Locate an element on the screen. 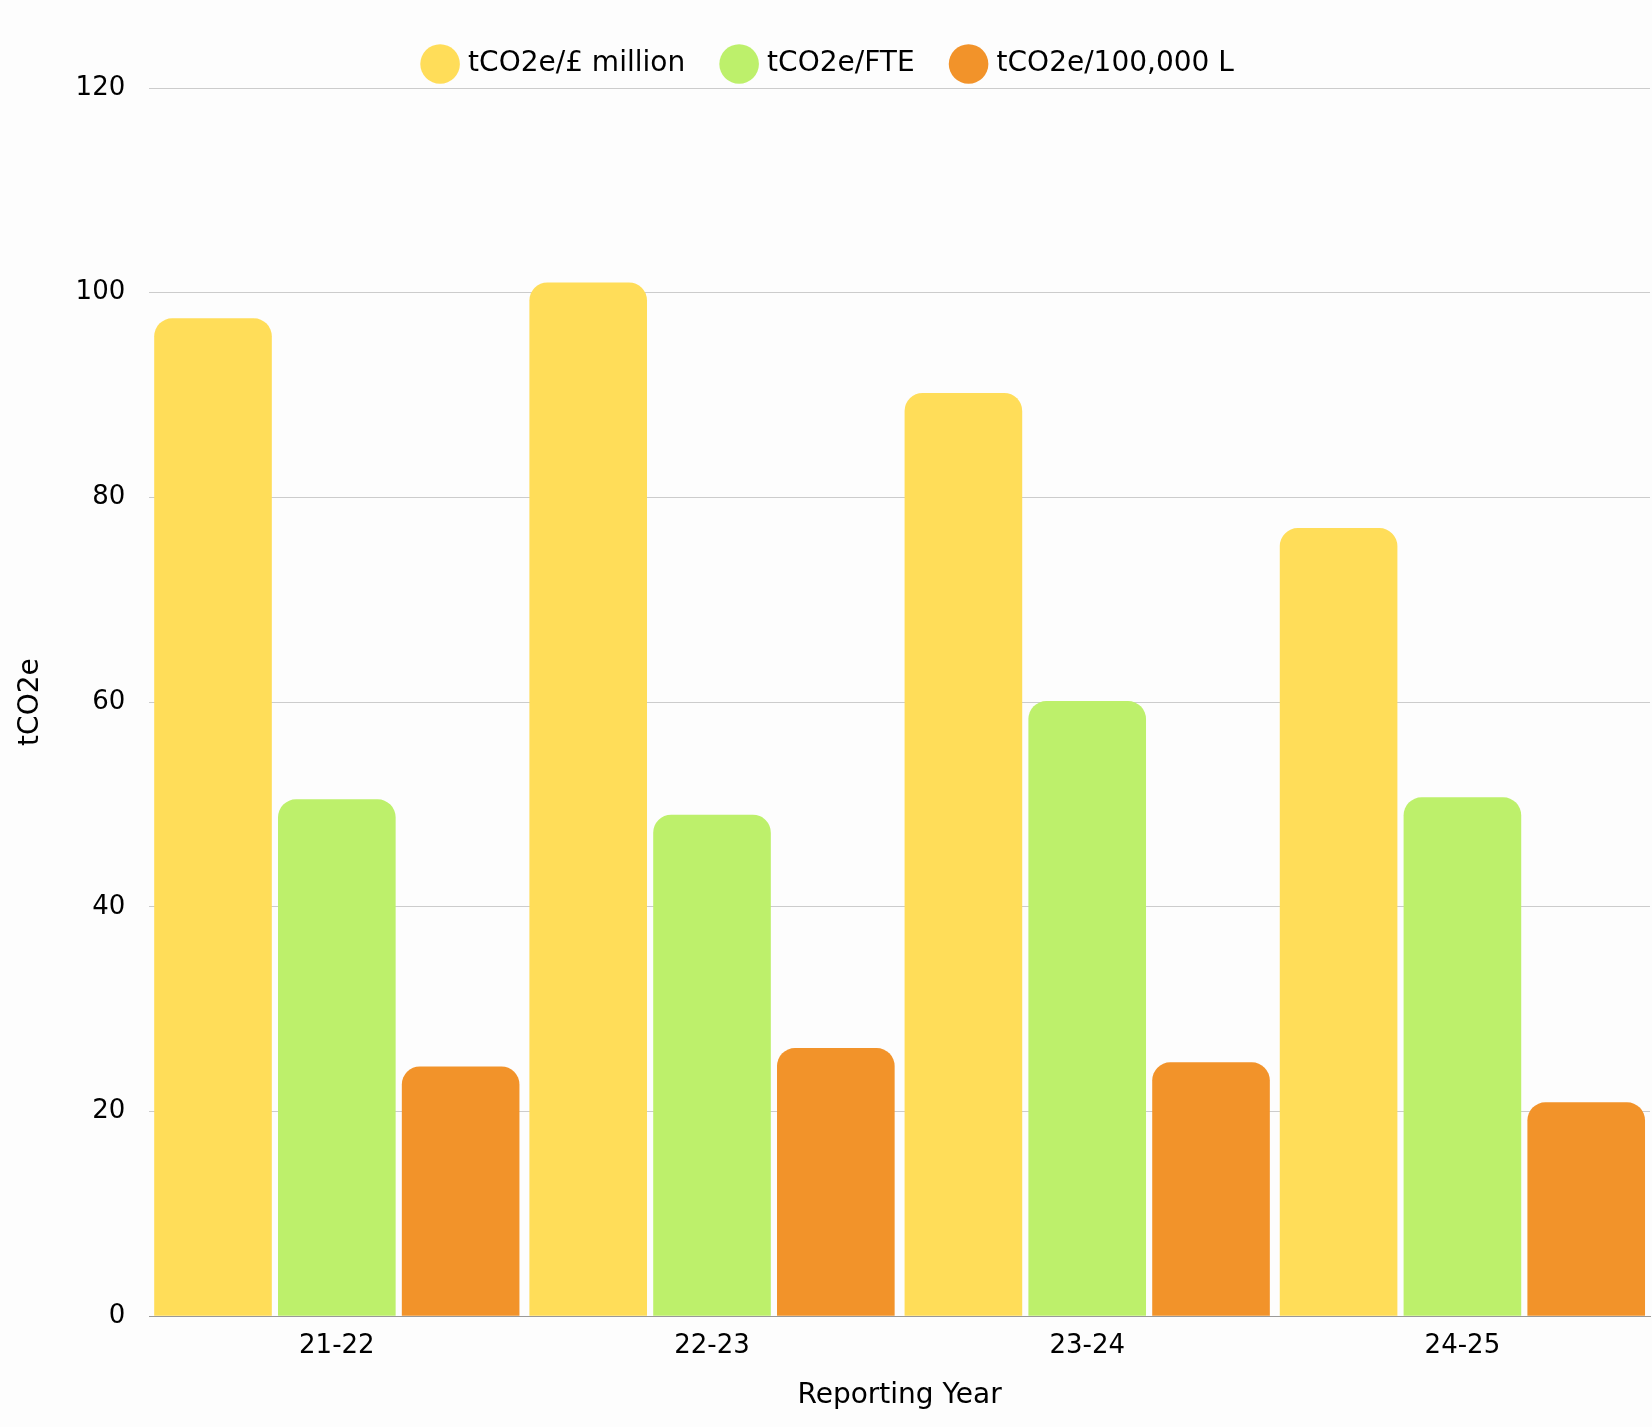  legend-label: tCO2e/£ million is located at coordinates (577, 62).